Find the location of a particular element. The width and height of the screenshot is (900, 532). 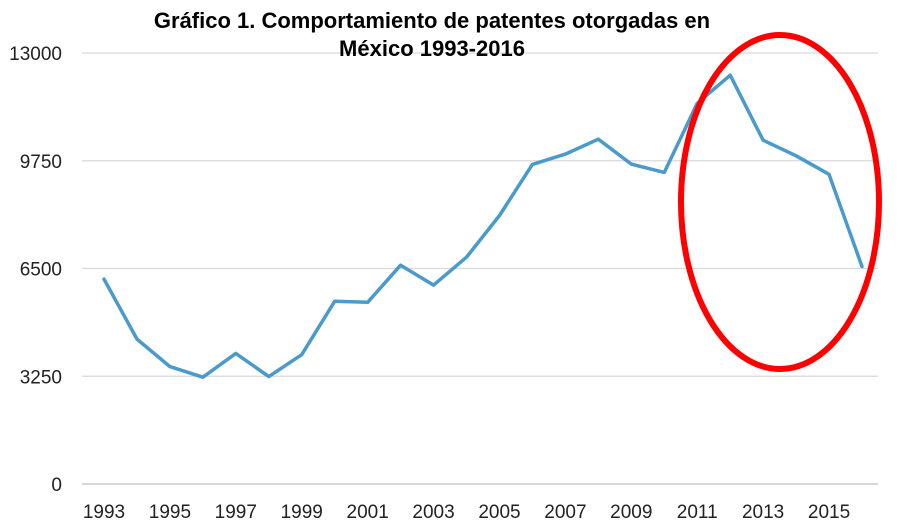

x-tick-label: 2005 is located at coordinates (499, 512).